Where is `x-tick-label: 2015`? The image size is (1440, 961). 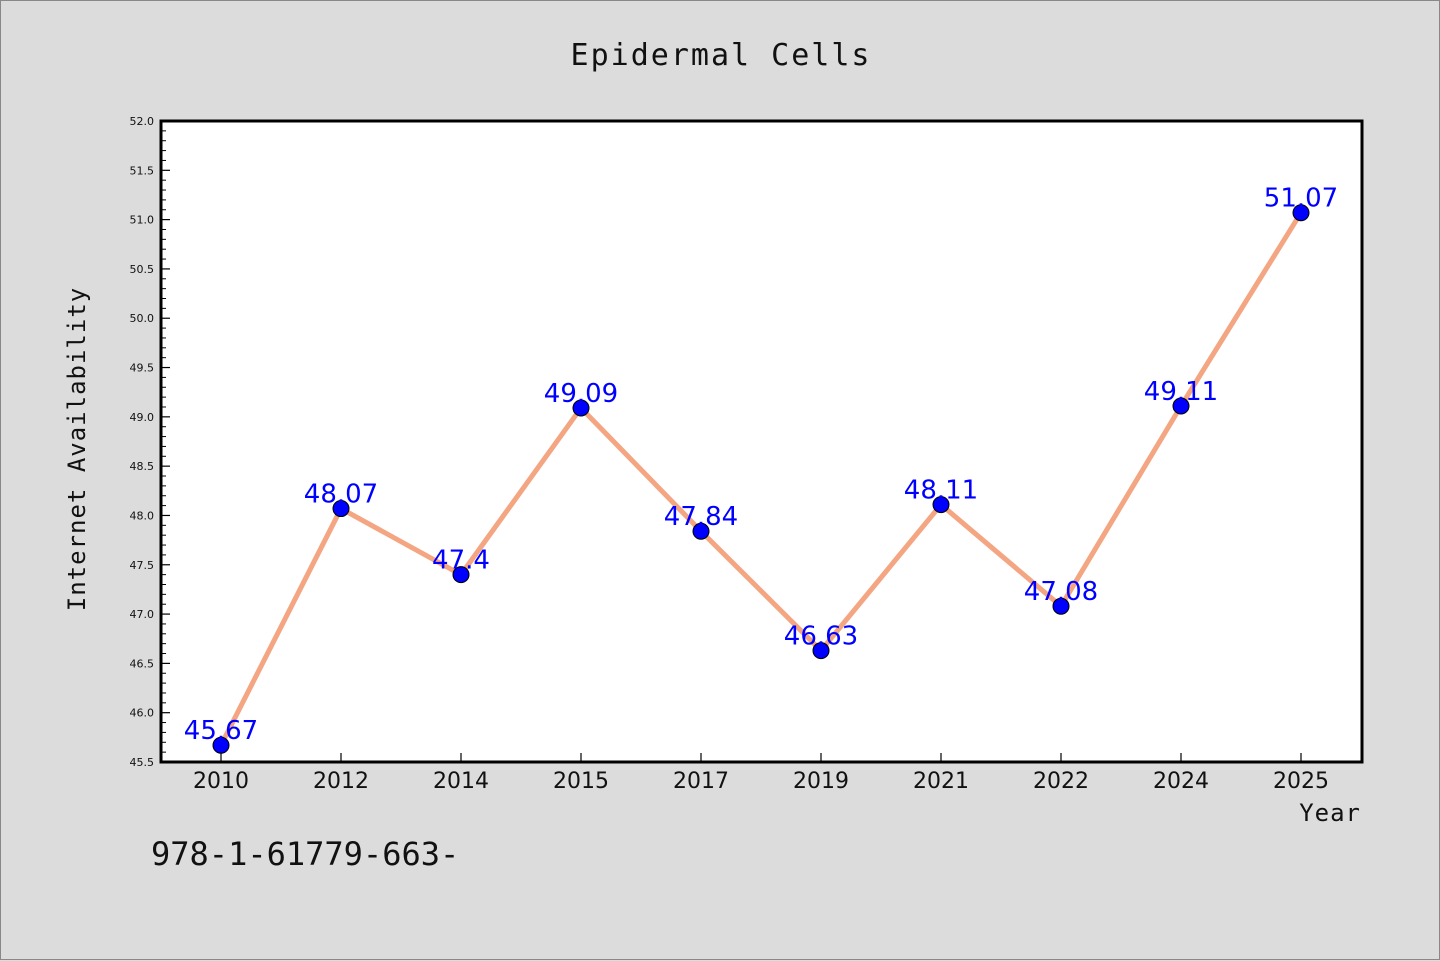
x-tick-label: 2015 is located at coordinates (581, 781).